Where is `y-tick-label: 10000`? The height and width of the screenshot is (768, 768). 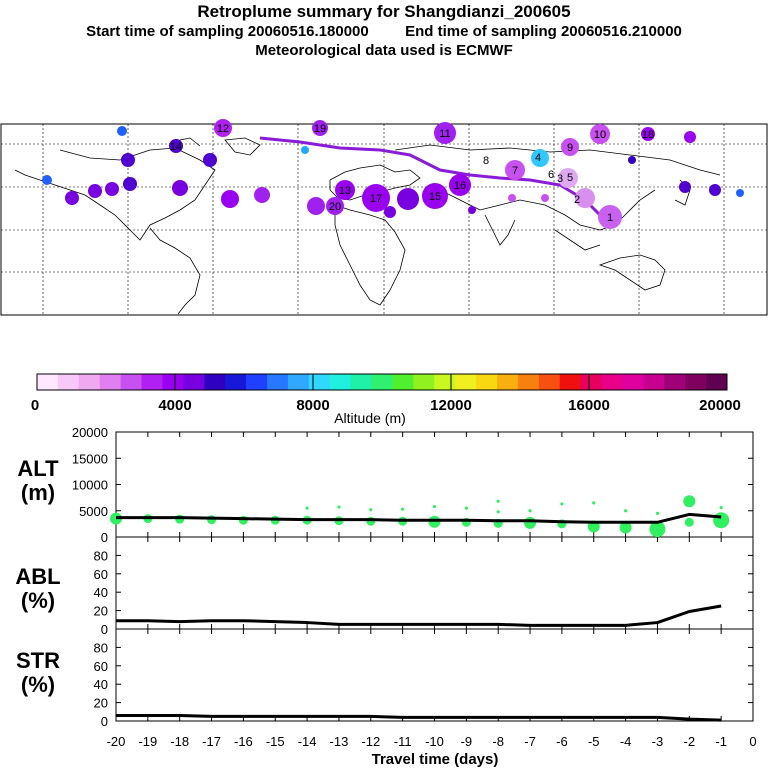 y-tick-label: 10000 is located at coordinates (90, 485).